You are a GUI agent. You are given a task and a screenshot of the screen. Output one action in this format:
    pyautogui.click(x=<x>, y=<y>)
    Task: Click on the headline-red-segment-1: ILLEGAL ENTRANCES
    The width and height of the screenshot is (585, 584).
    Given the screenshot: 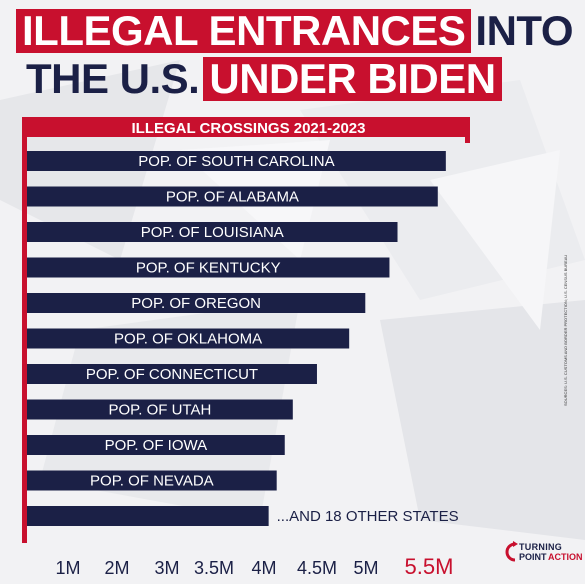 What is the action you would take?
    pyautogui.click(x=244, y=31)
    